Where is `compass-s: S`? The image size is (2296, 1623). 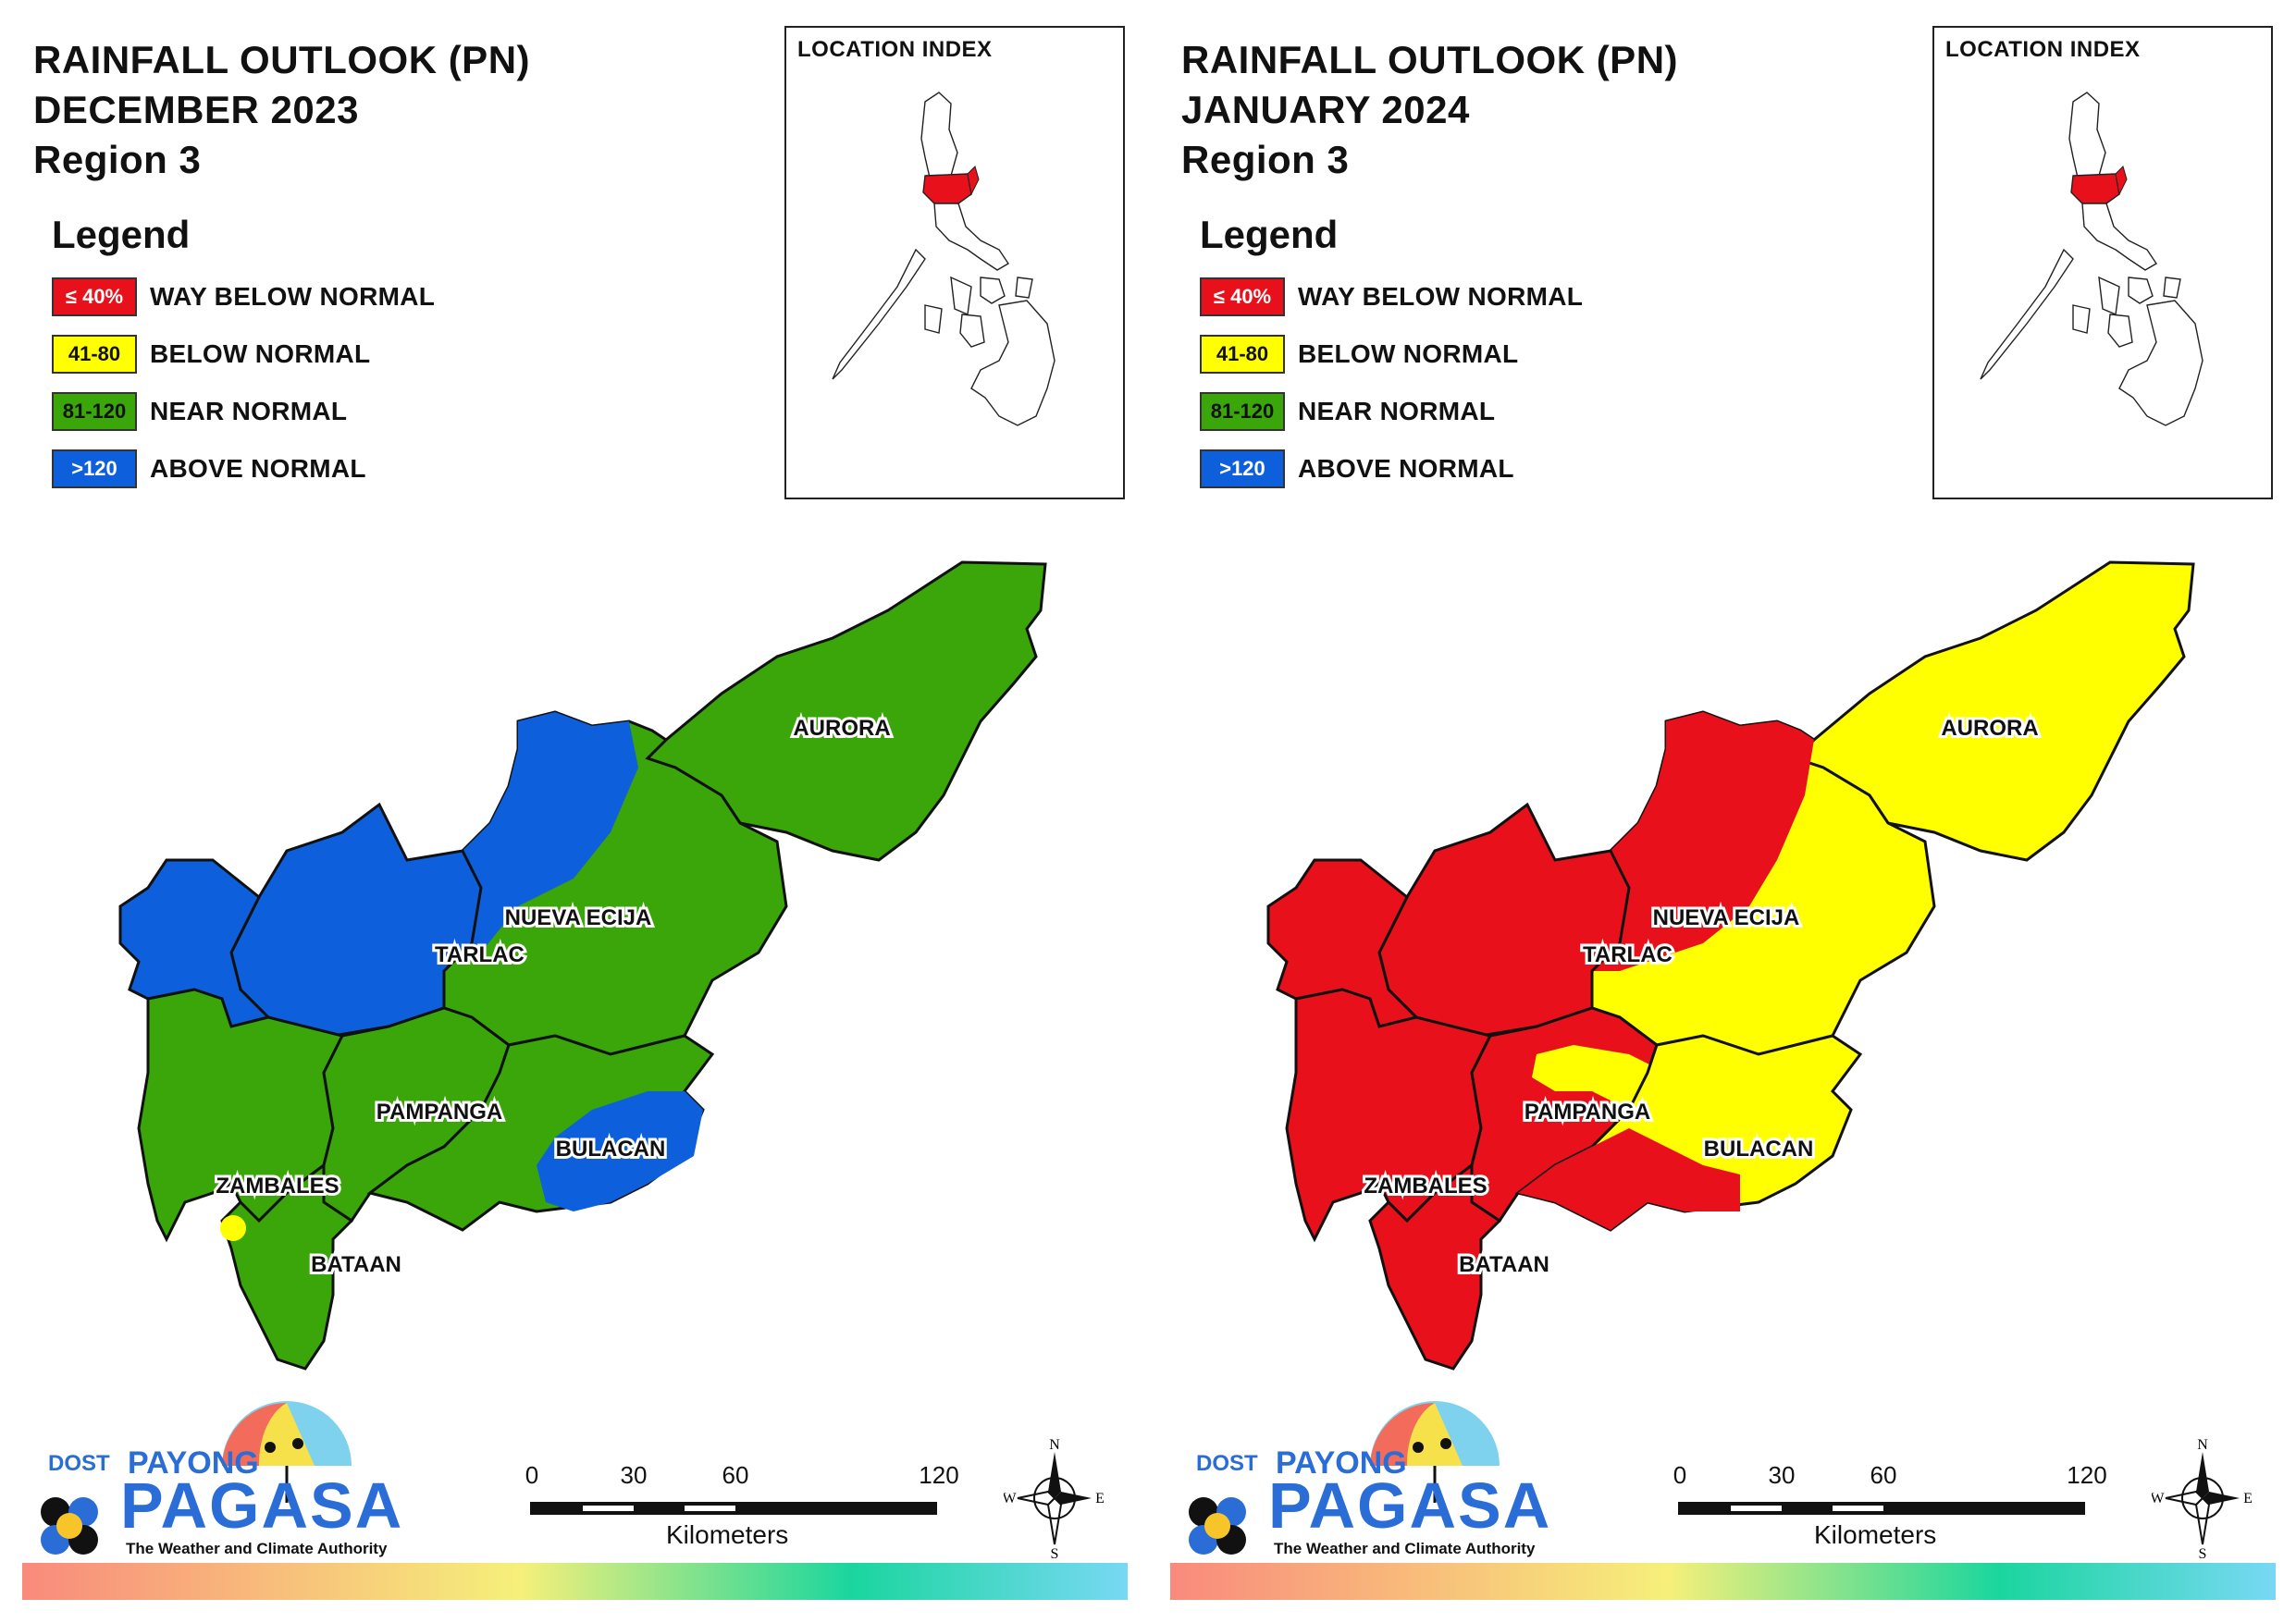 compass-s: S is located at coordinates (1055, 1552).